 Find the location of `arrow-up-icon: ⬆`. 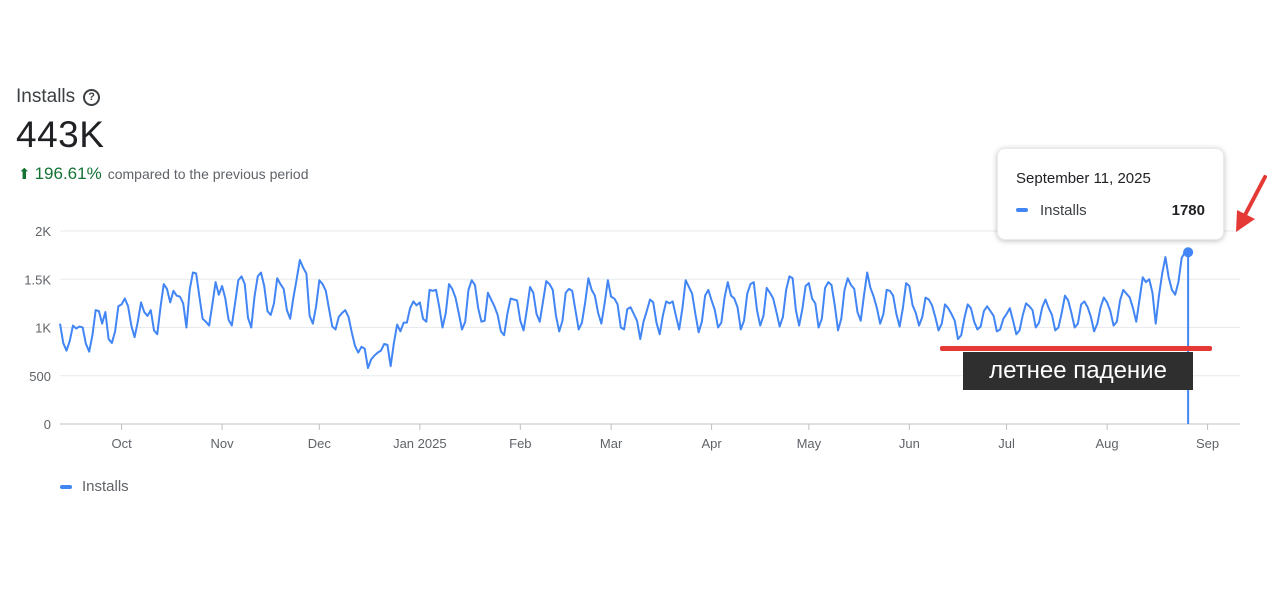

arrow-up-icon: ⬆ is located at coordinates (24, 174).